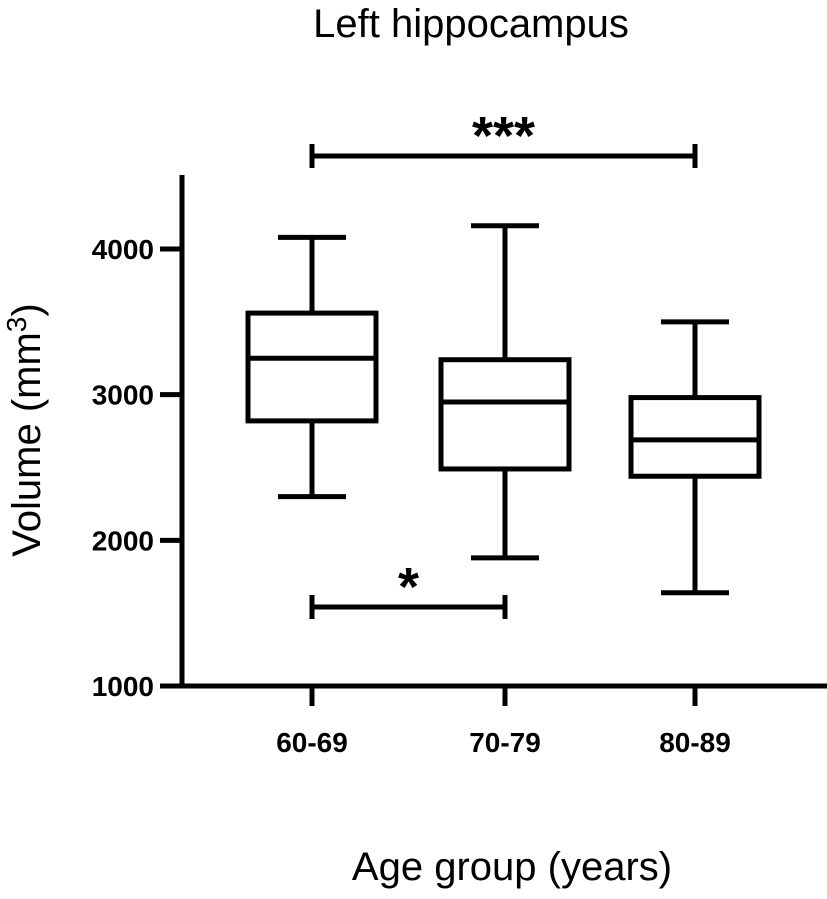 This screenshot has height=899, width=827. Describe the element at coordinates (471, 24) in the screenshot. I see `chart-title: Left hippocampus` at that location.